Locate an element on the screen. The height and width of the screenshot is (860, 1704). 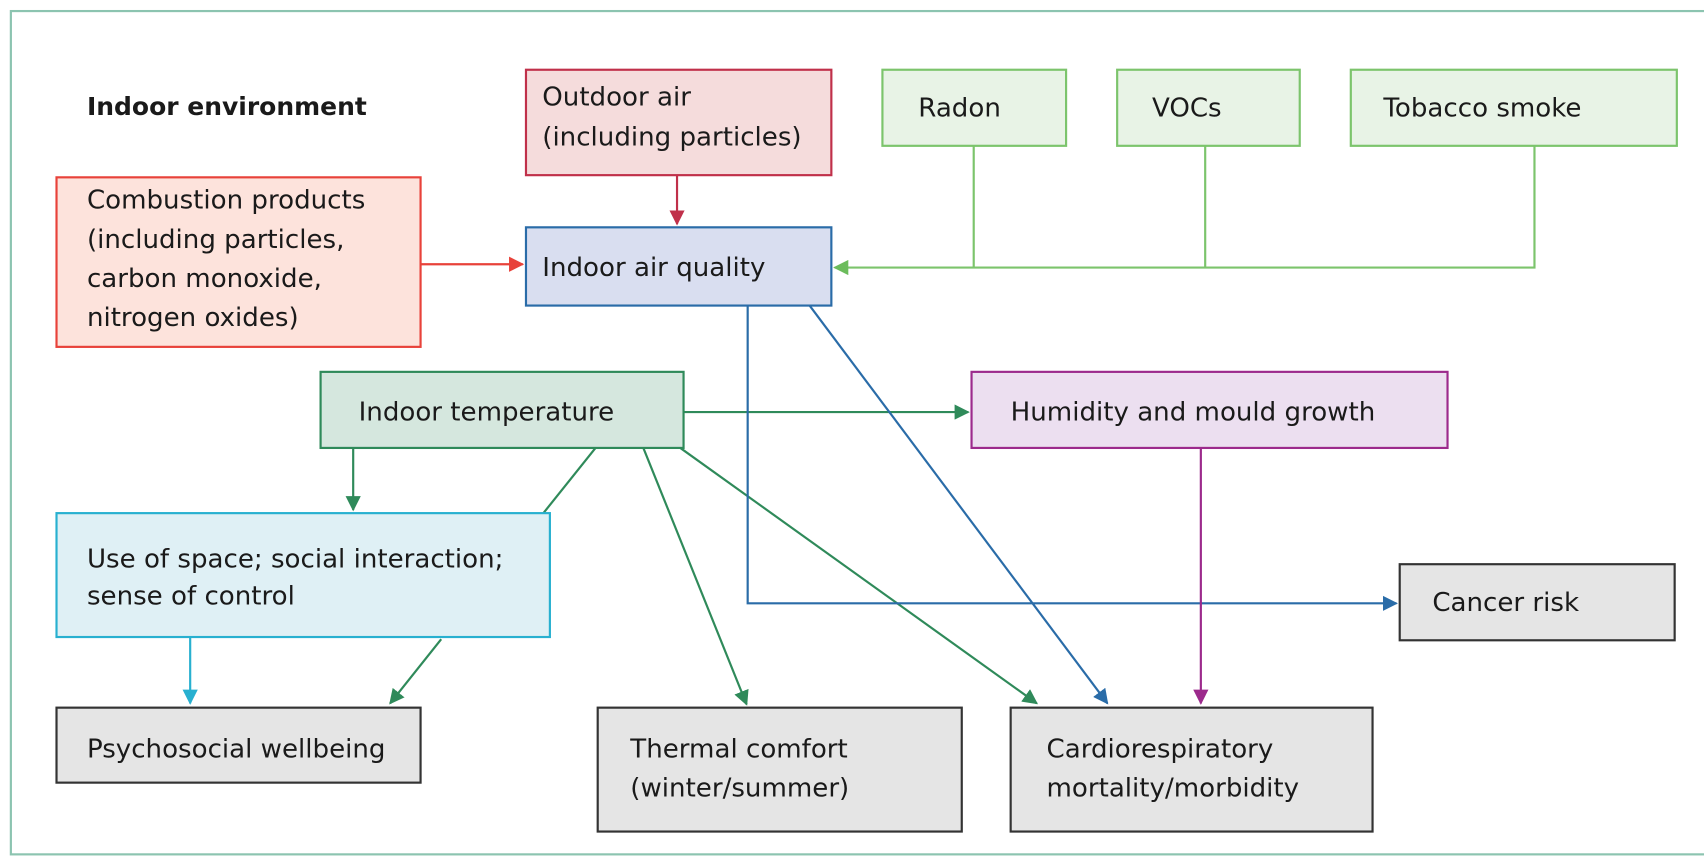
node-label: VOCs is located at coordinates (1187, 108).